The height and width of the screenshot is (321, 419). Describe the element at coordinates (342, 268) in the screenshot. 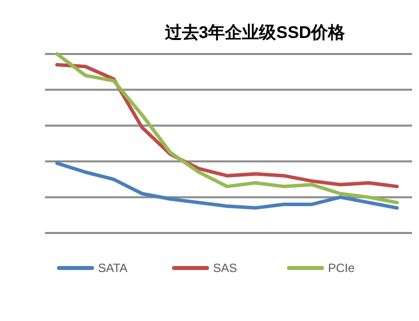

I see `legend-label: PCIe` at that location.